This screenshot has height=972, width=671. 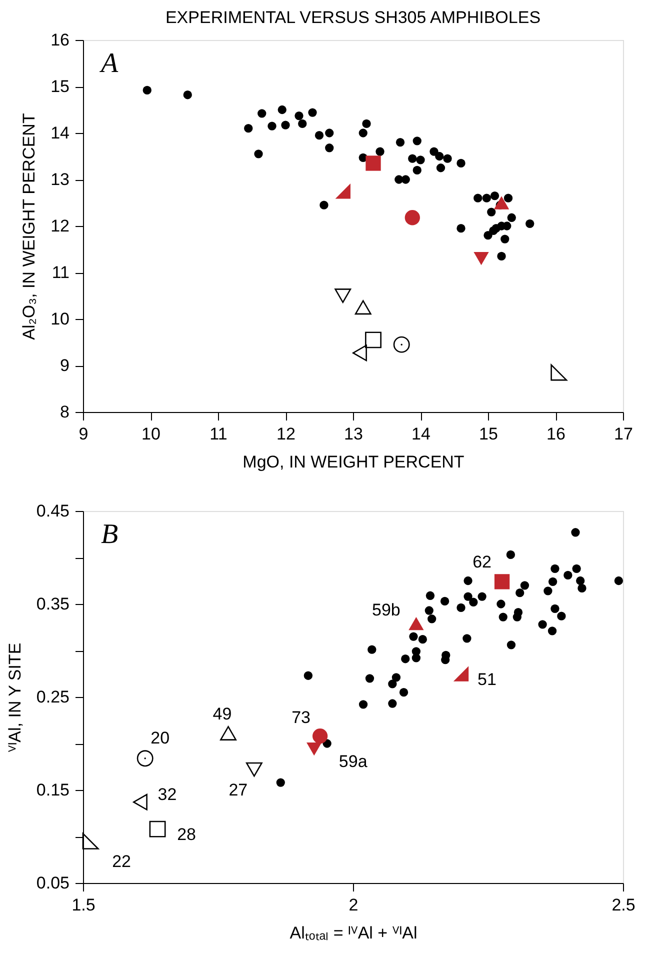 What do you see at coordinates (14, 697) in the screenshot?
I see `y-axis-title: ⱽᴵAl, IN Y SITE` at bounding box center [14, 697].